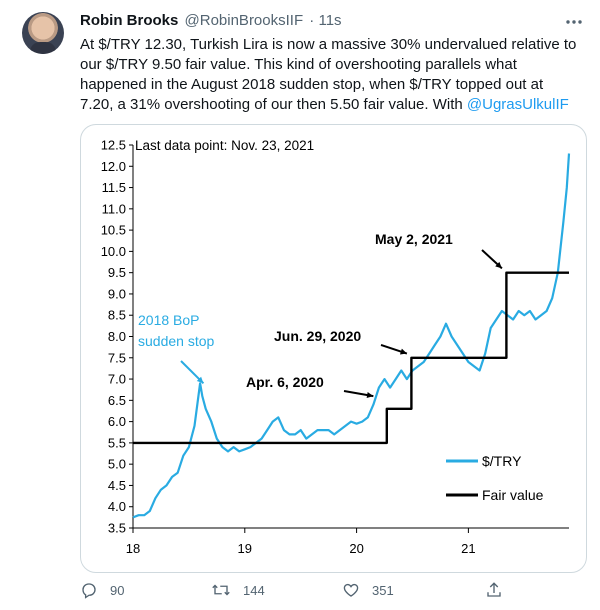 Image resolution: width=600 pixels, height=610 pixels. I want to click on retweet-icon, so click(221, 590).